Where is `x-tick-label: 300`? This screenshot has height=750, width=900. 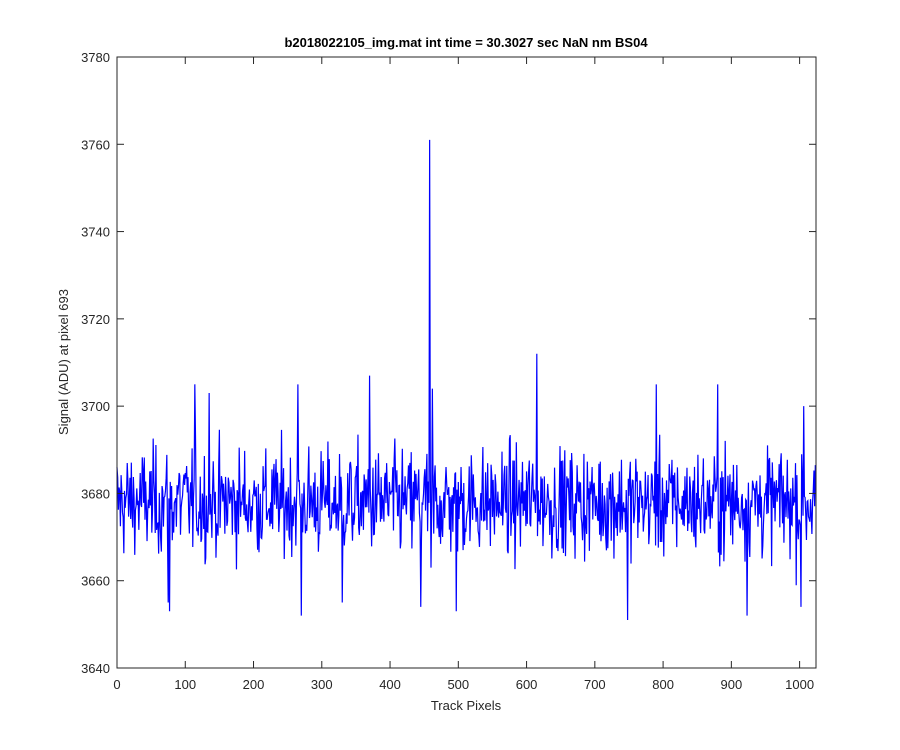 x-tick-label: 300 is located at coordinates (322, 684).